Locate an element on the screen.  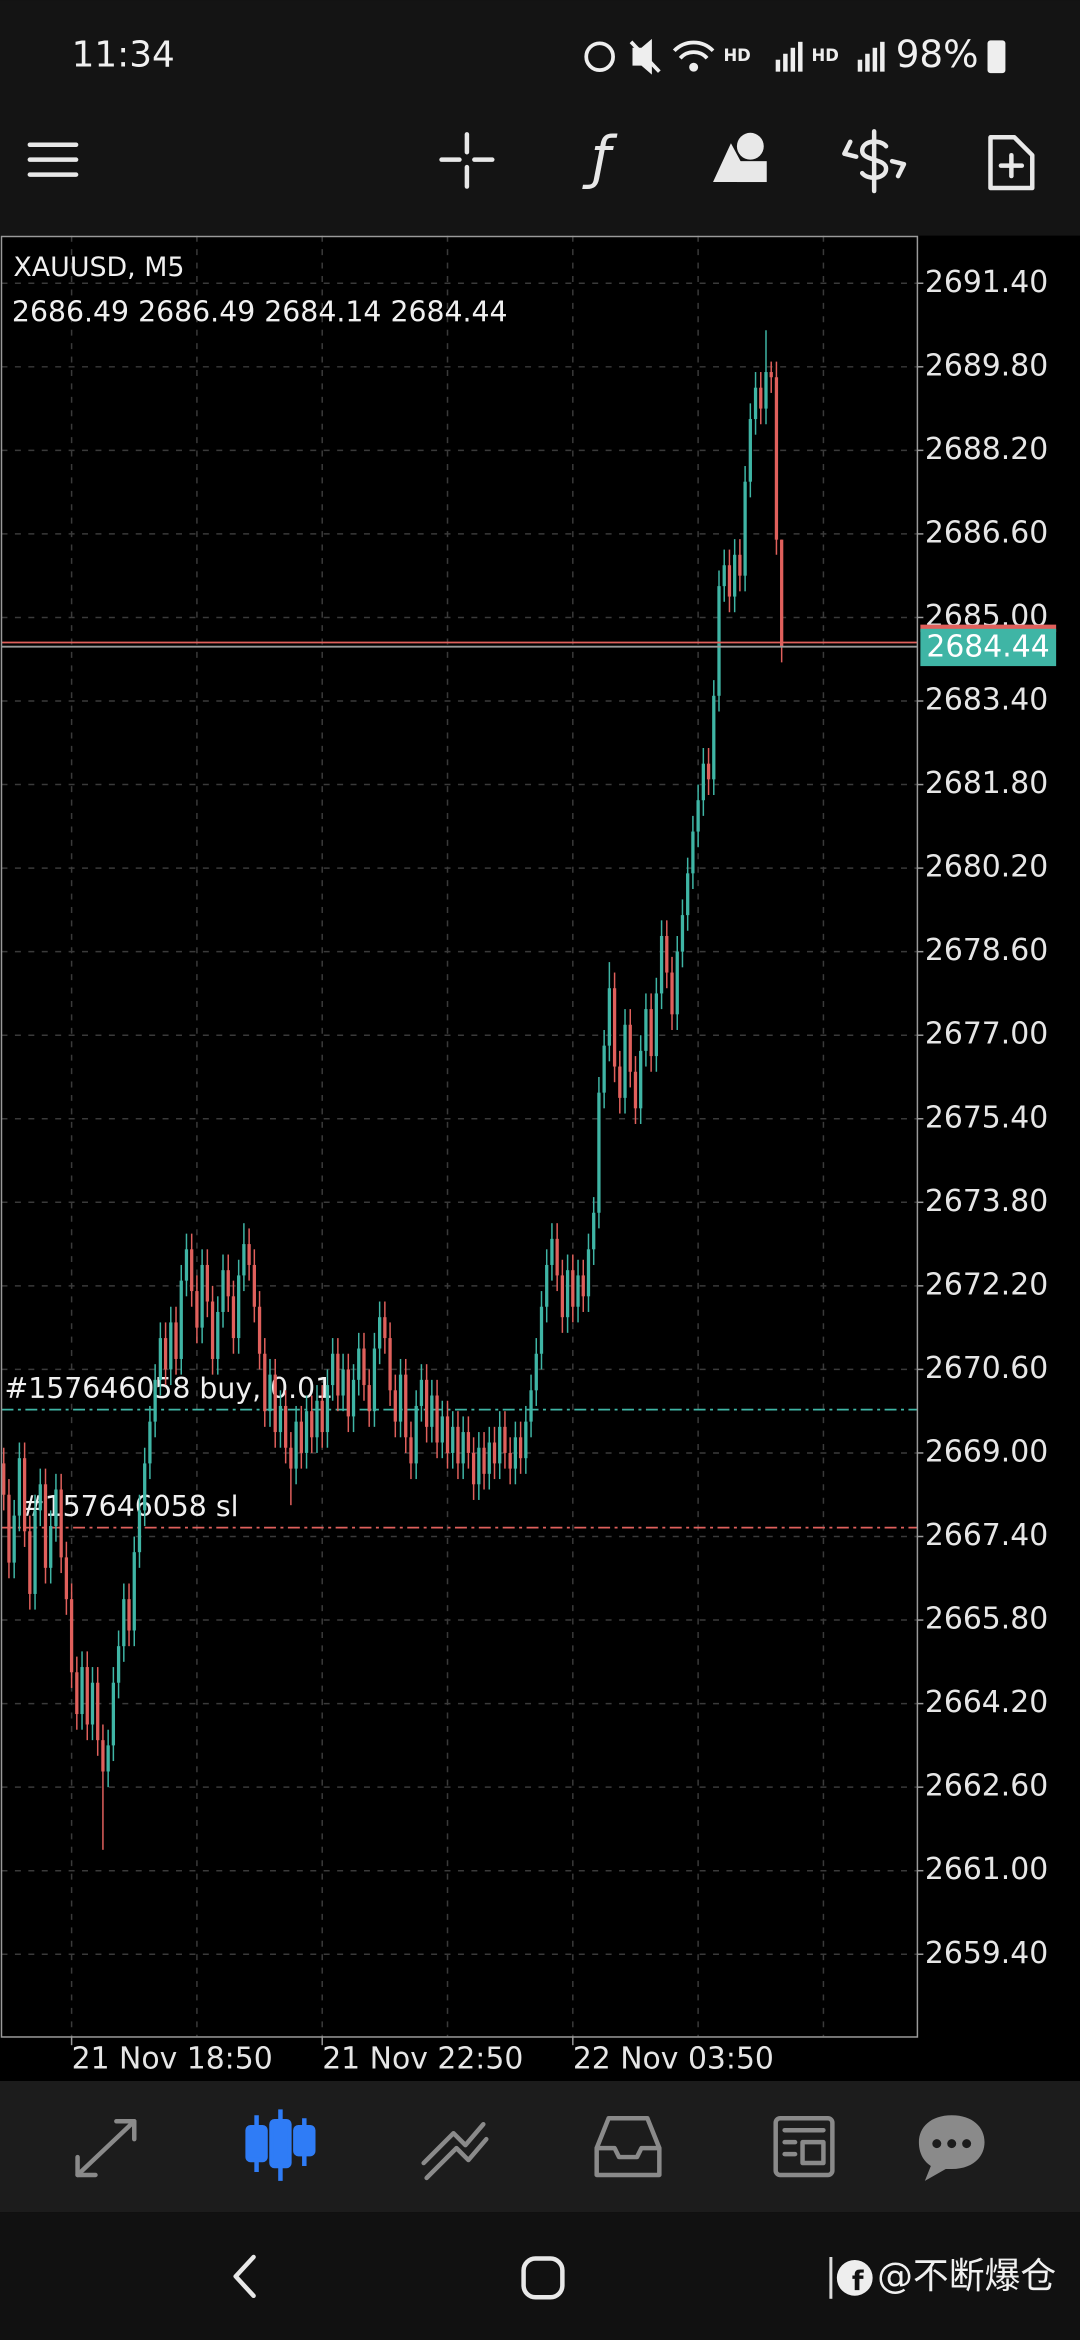
y-tick-label: 2665.80 is located at coordinates (986, 1619).